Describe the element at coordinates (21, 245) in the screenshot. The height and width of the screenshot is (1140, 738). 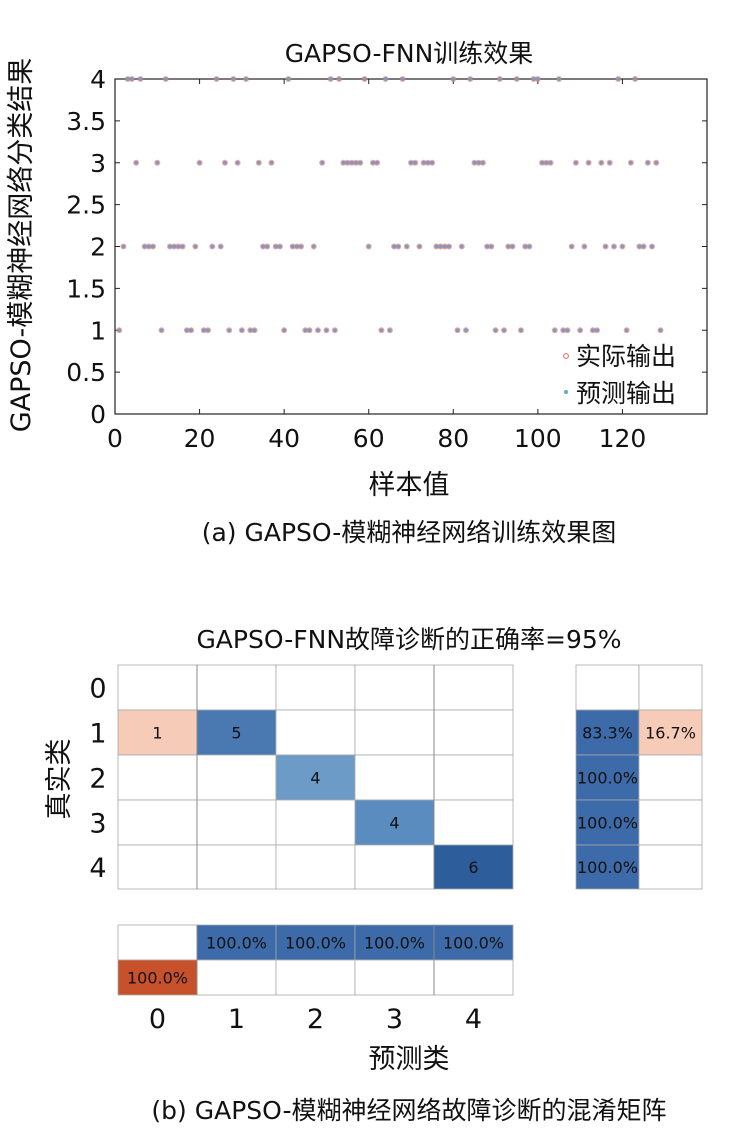
I see `scatter-y-axis-label: GAPSO-模糊神经网络分类结果` at that location.